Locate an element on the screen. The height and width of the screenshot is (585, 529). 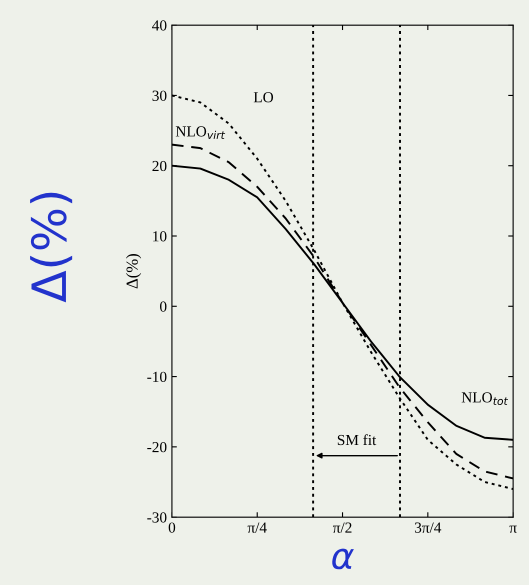
series-label: NLO$_{virt}$ is located at coordinates (201, 132).